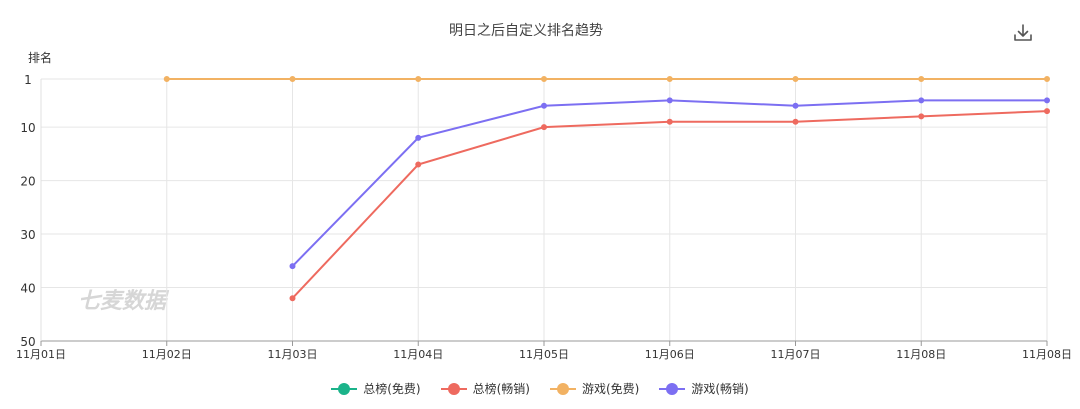 This screenshot has width=1080, height=409. What do you see at coordinates (670, 354) in the screenshot?
I see `x-tick-label: 11月06日` at bounding box center [670, 354].